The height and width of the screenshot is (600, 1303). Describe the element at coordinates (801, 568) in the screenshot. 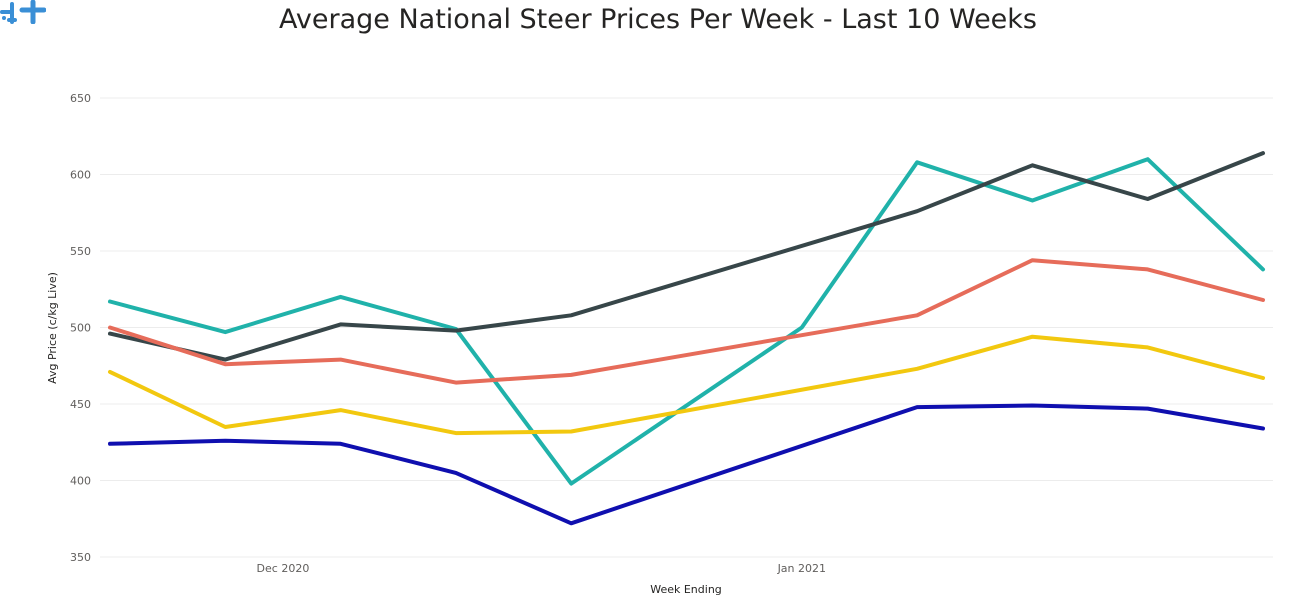

I see `x-tick-label: Jan 2021` at that location.